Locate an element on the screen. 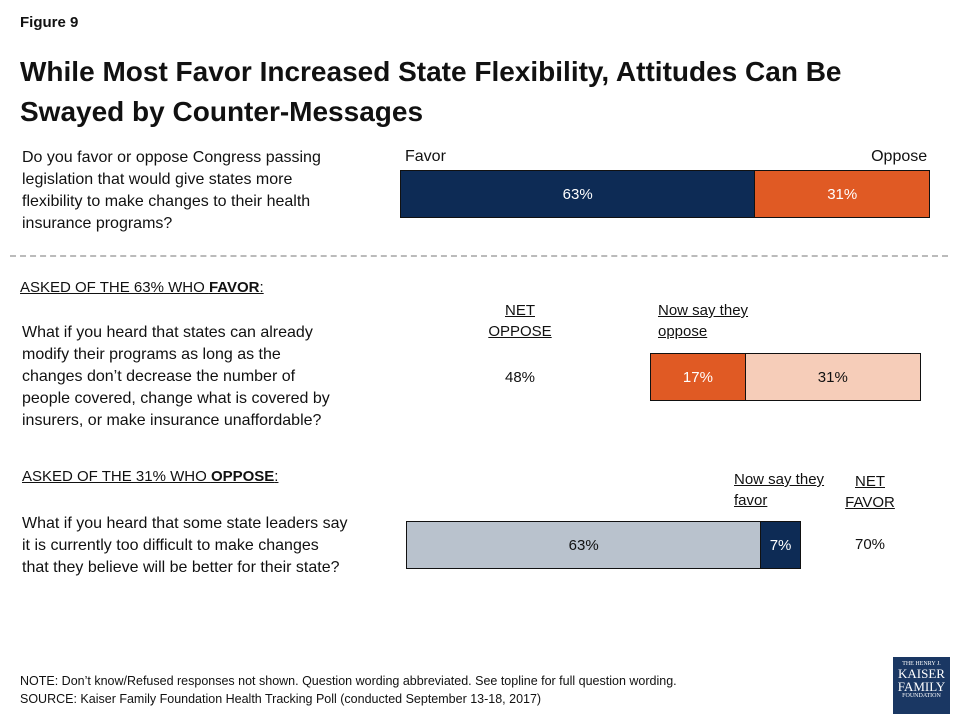 The width and height of the screenshot is (960, 720). logo-text: FAMILY is located at coordinates (921, 686).